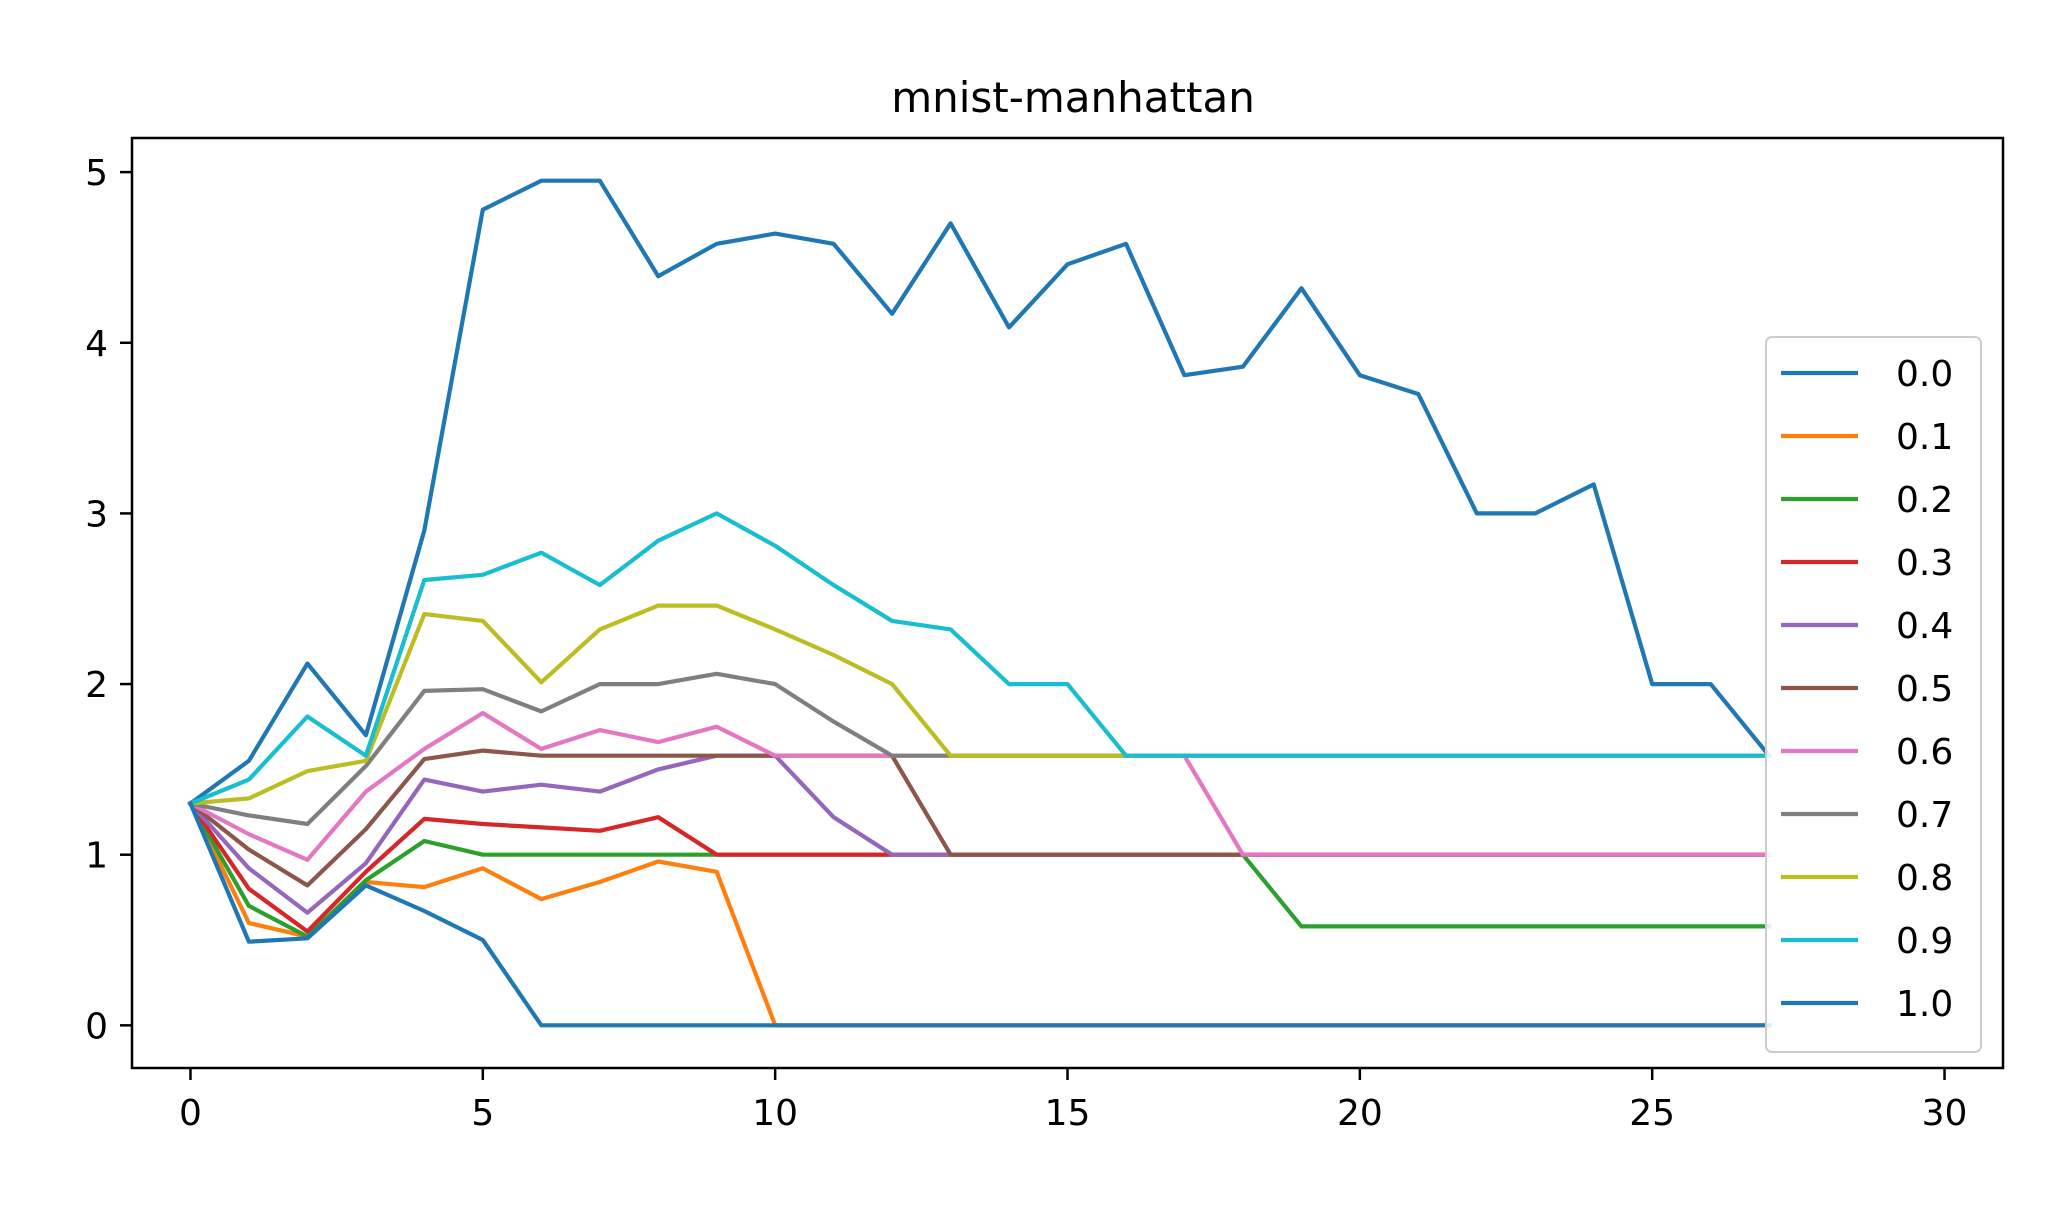  I want to click on legend-label-0.9: 0.9, so click(1924, 941).